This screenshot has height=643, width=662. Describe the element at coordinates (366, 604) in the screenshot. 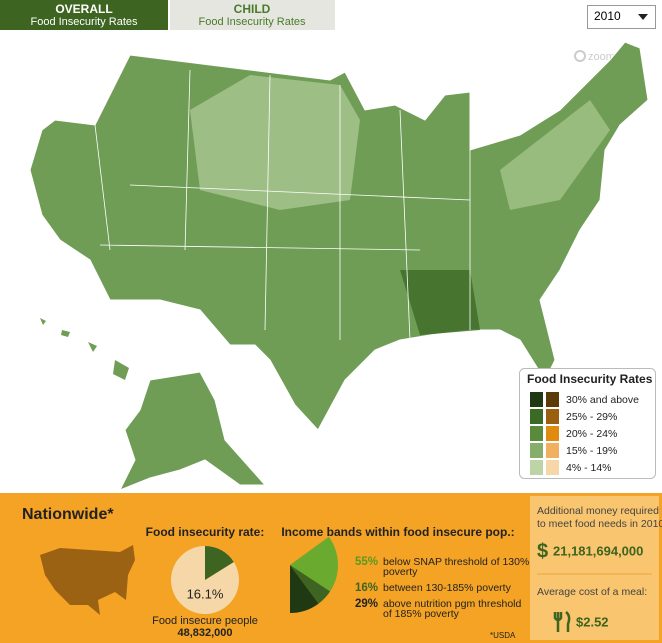

I see `band-percent: 29%` at that location.